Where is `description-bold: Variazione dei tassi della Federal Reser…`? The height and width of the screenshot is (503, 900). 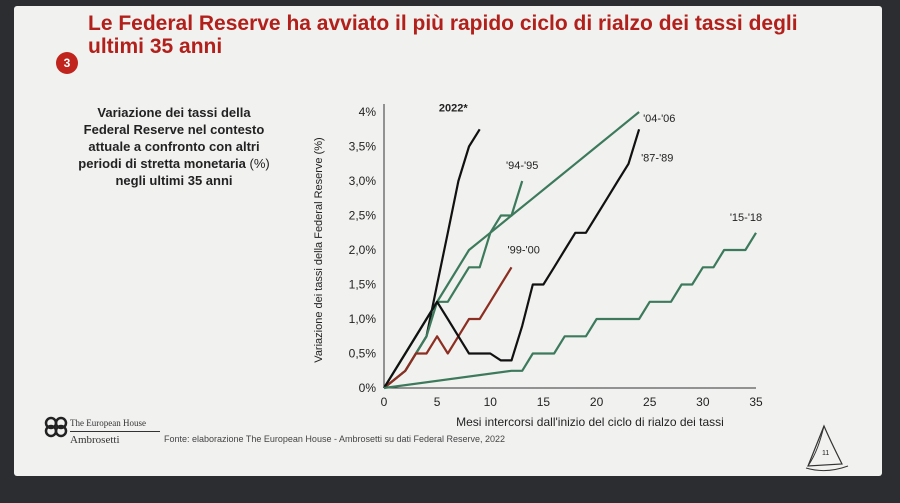
description-bold: Variazione dei tassi della Federal Reser… is located at coordinates (171, 138).